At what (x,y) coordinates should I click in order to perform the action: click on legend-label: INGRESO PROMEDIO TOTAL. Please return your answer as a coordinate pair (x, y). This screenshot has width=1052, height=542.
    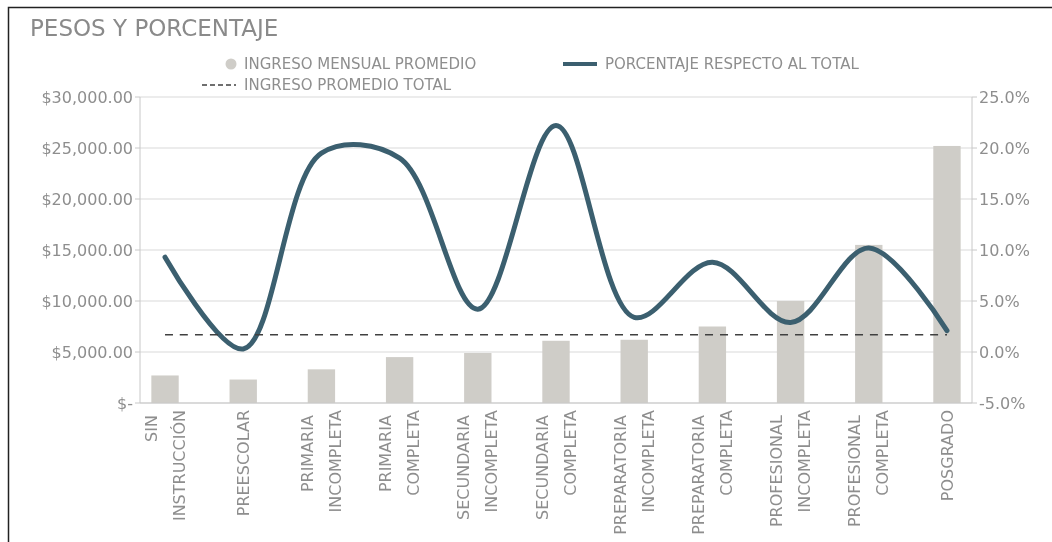
    Looking at the image, I should click on (348, 85).